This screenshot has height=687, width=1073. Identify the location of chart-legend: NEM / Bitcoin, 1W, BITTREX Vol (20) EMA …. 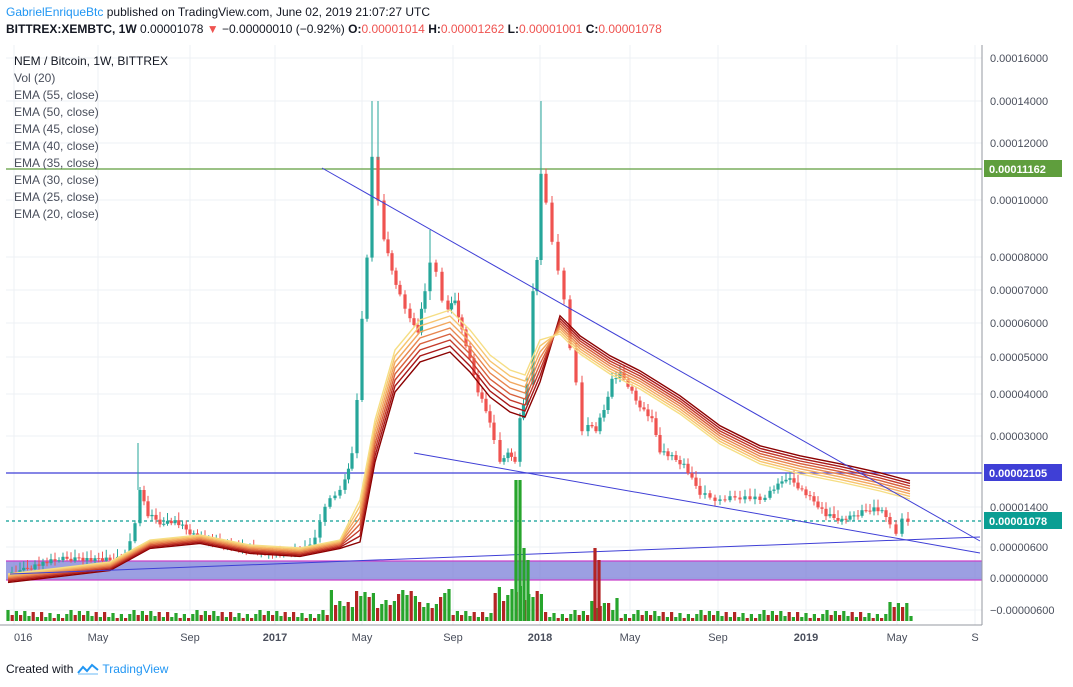
(91, 138).